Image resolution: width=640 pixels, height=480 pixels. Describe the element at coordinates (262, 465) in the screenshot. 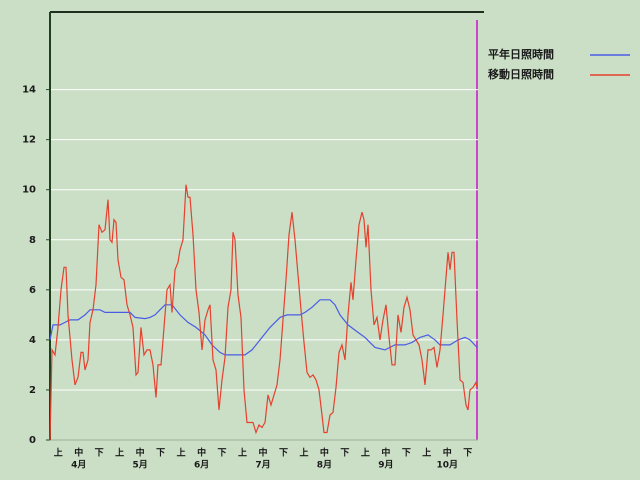

I see `month-label: 7月` at that location.